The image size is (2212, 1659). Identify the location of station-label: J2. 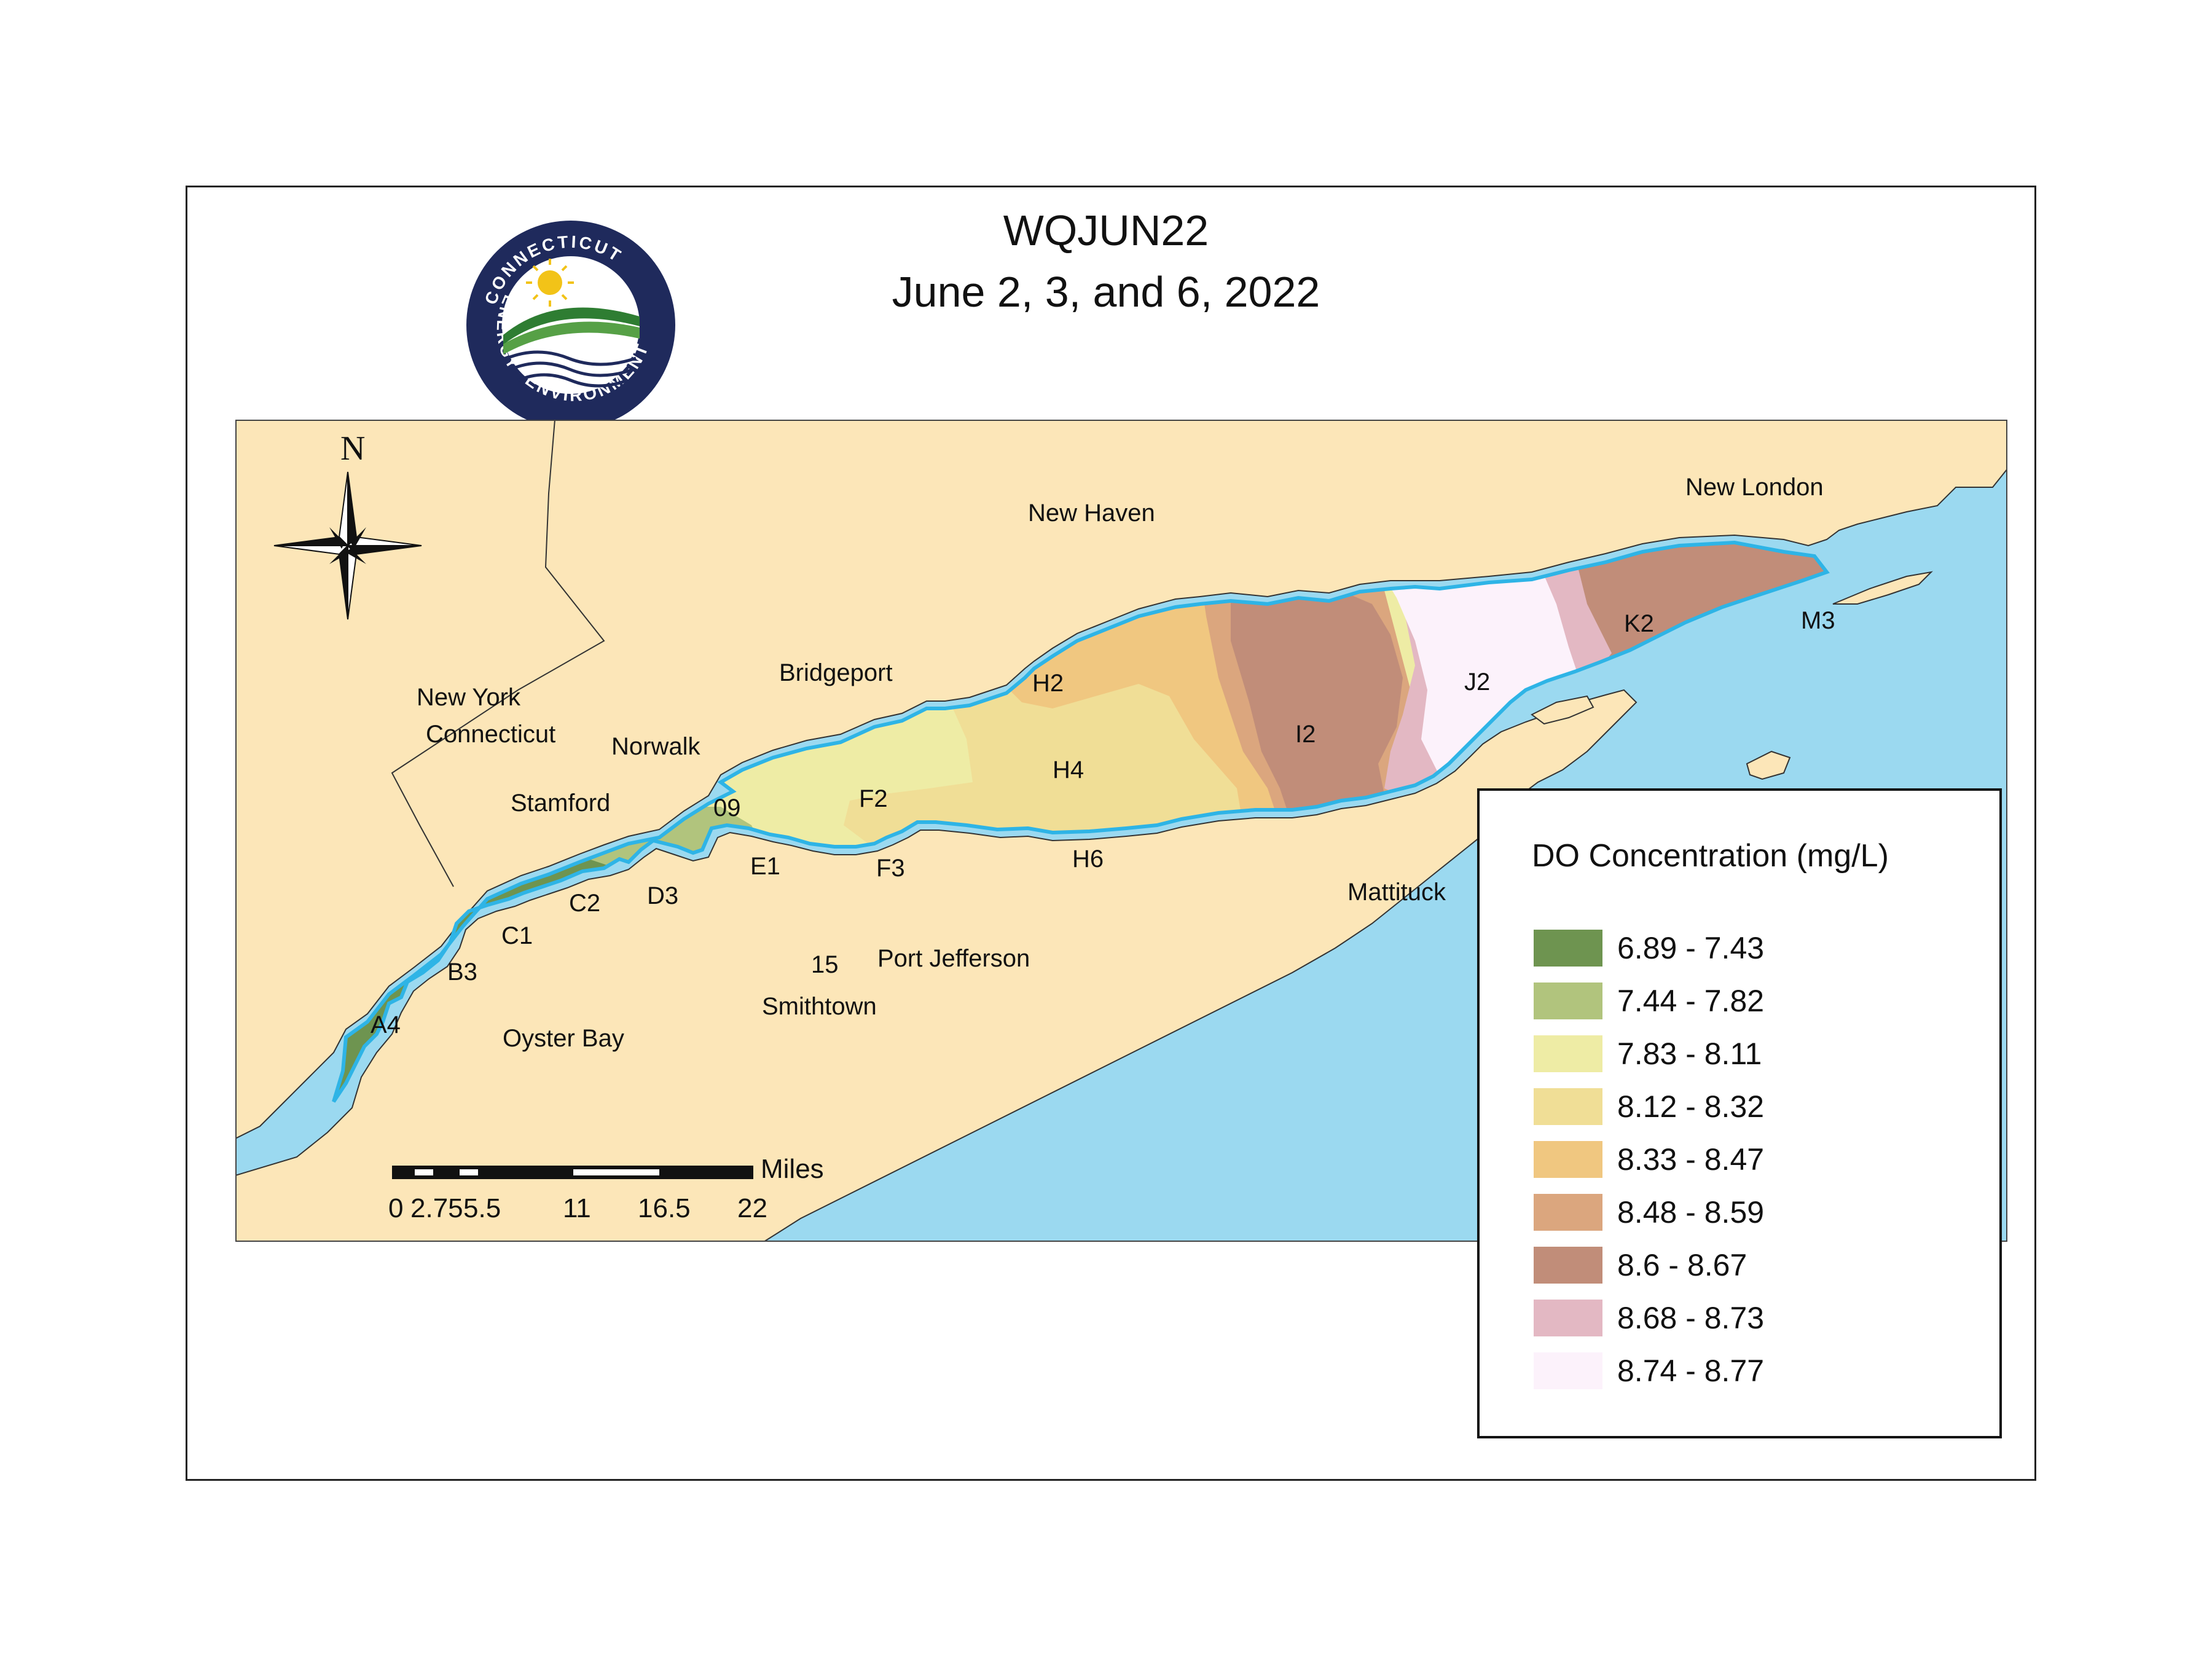
(1477, 682).